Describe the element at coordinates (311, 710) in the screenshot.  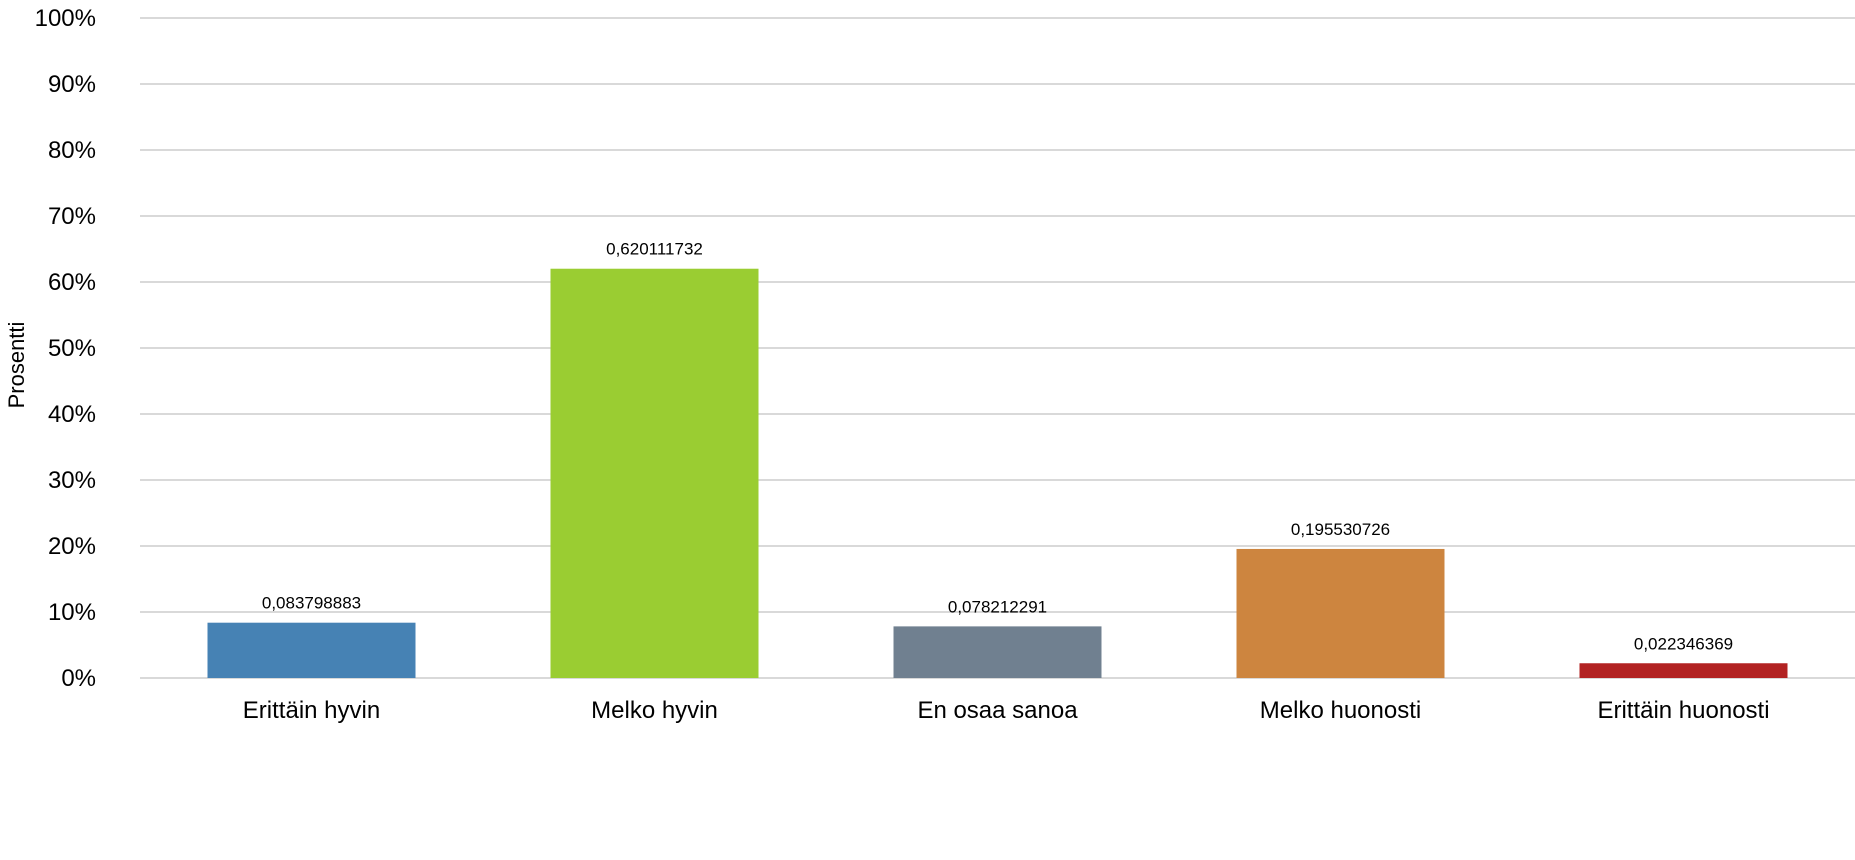
I see `category-label-1: Erittäin hyvin` at that location.